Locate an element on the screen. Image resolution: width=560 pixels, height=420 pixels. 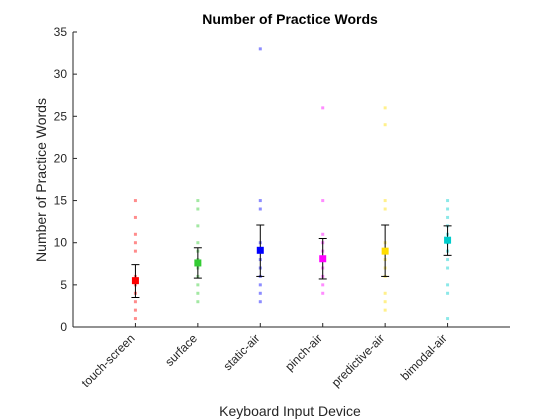
y-axis-title: Number of Practice Words is located at coordinates (41, 180).